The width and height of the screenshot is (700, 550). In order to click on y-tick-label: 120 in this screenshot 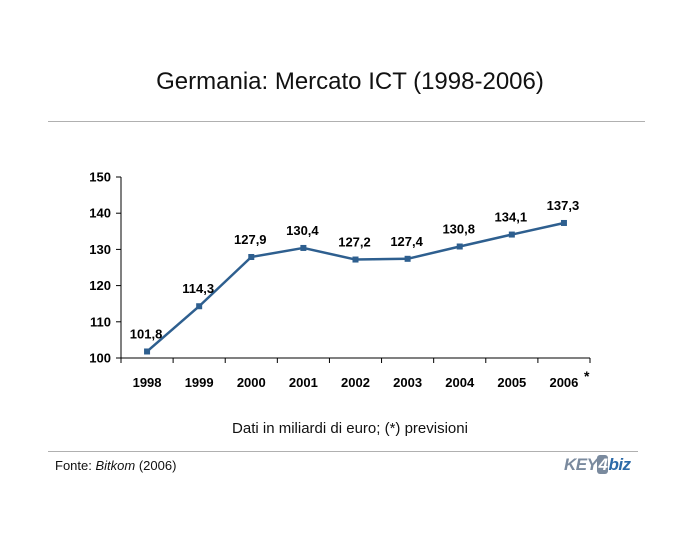, I will do `click(100, 285)`.